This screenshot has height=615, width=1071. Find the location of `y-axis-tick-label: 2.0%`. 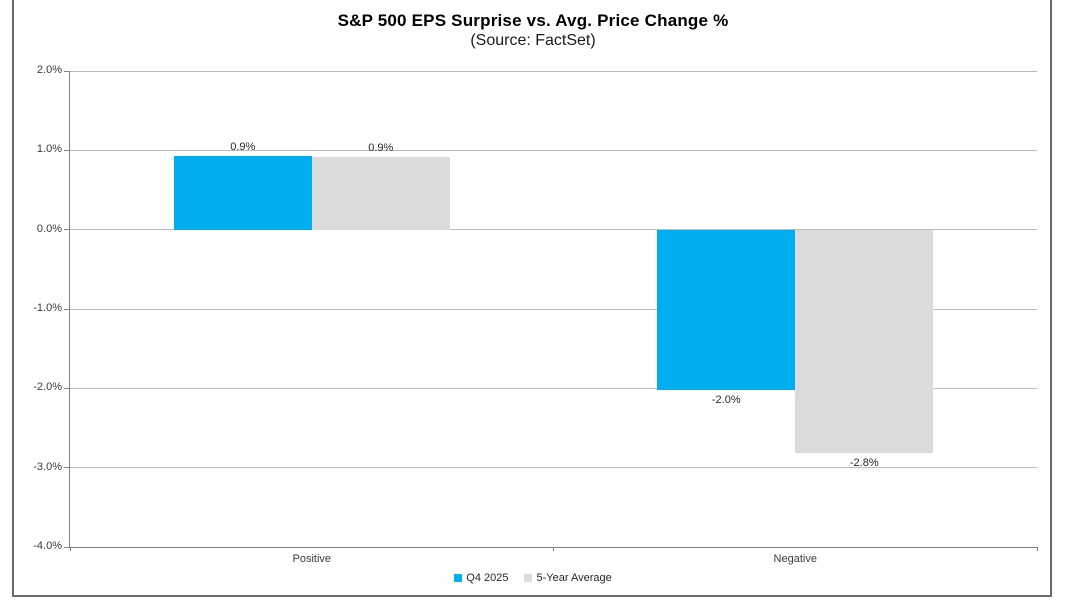

y-axis-tick-label: 2.0% is located at coordinates (49, 70).